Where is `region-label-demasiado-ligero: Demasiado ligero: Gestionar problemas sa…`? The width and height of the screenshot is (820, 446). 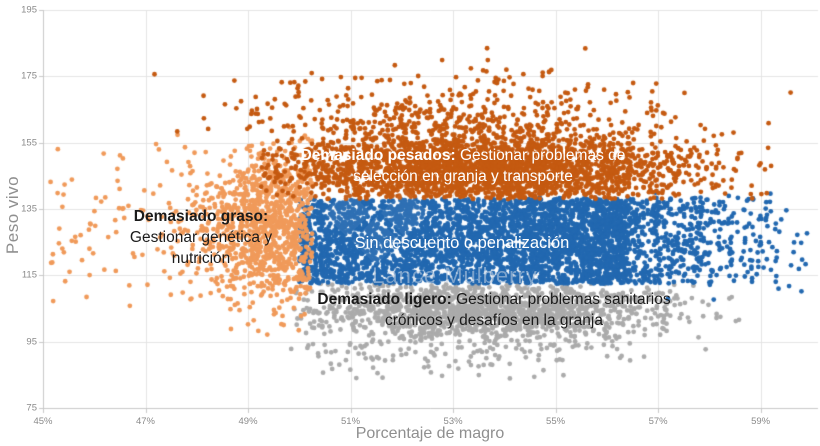
region-label-demasiado-ligero: Demasiado ligero: Gestionar problemas sa… is located at coordinates (494, 310).